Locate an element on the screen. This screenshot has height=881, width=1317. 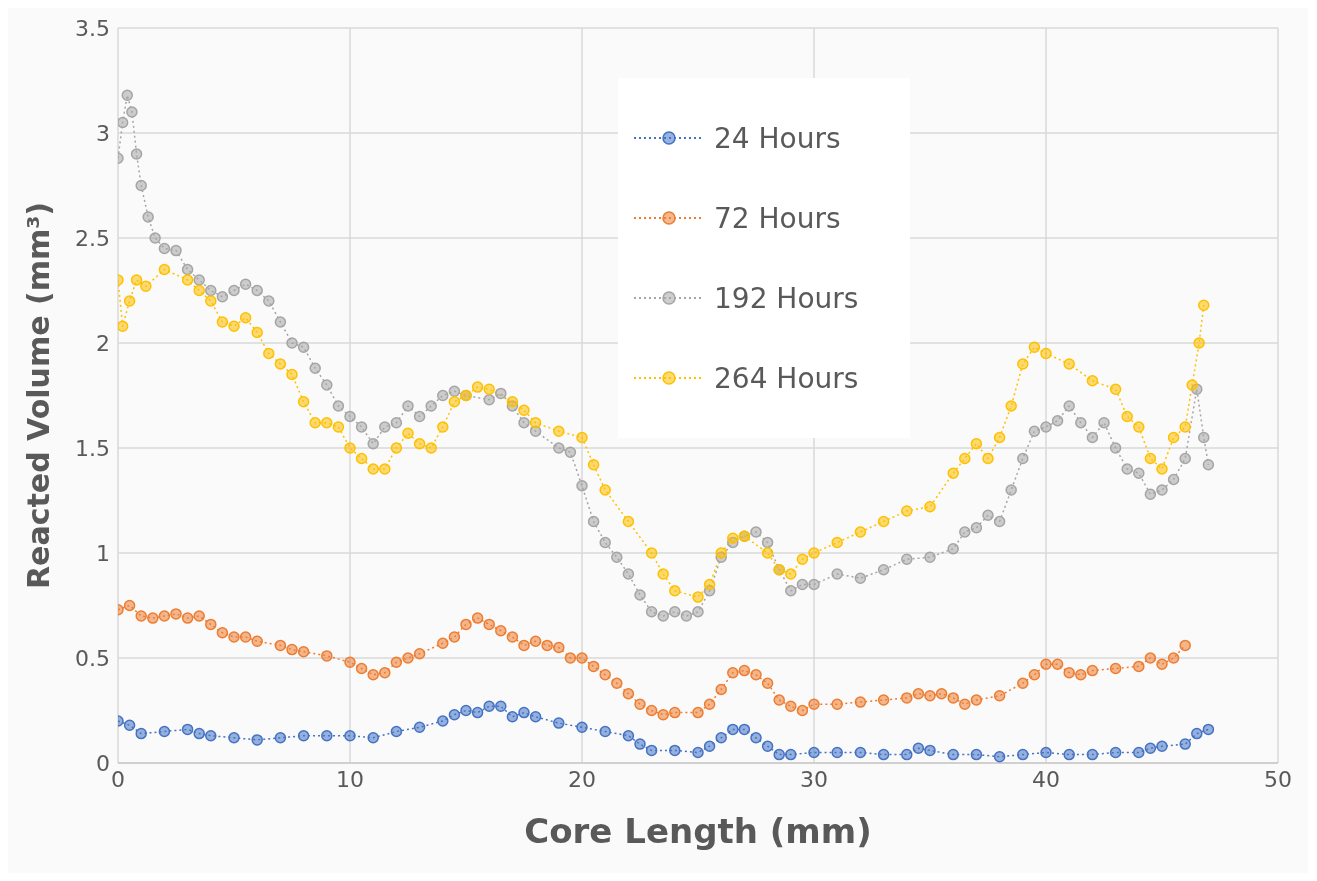
y-tick-label: 1 is located at coordinates (103, 553).